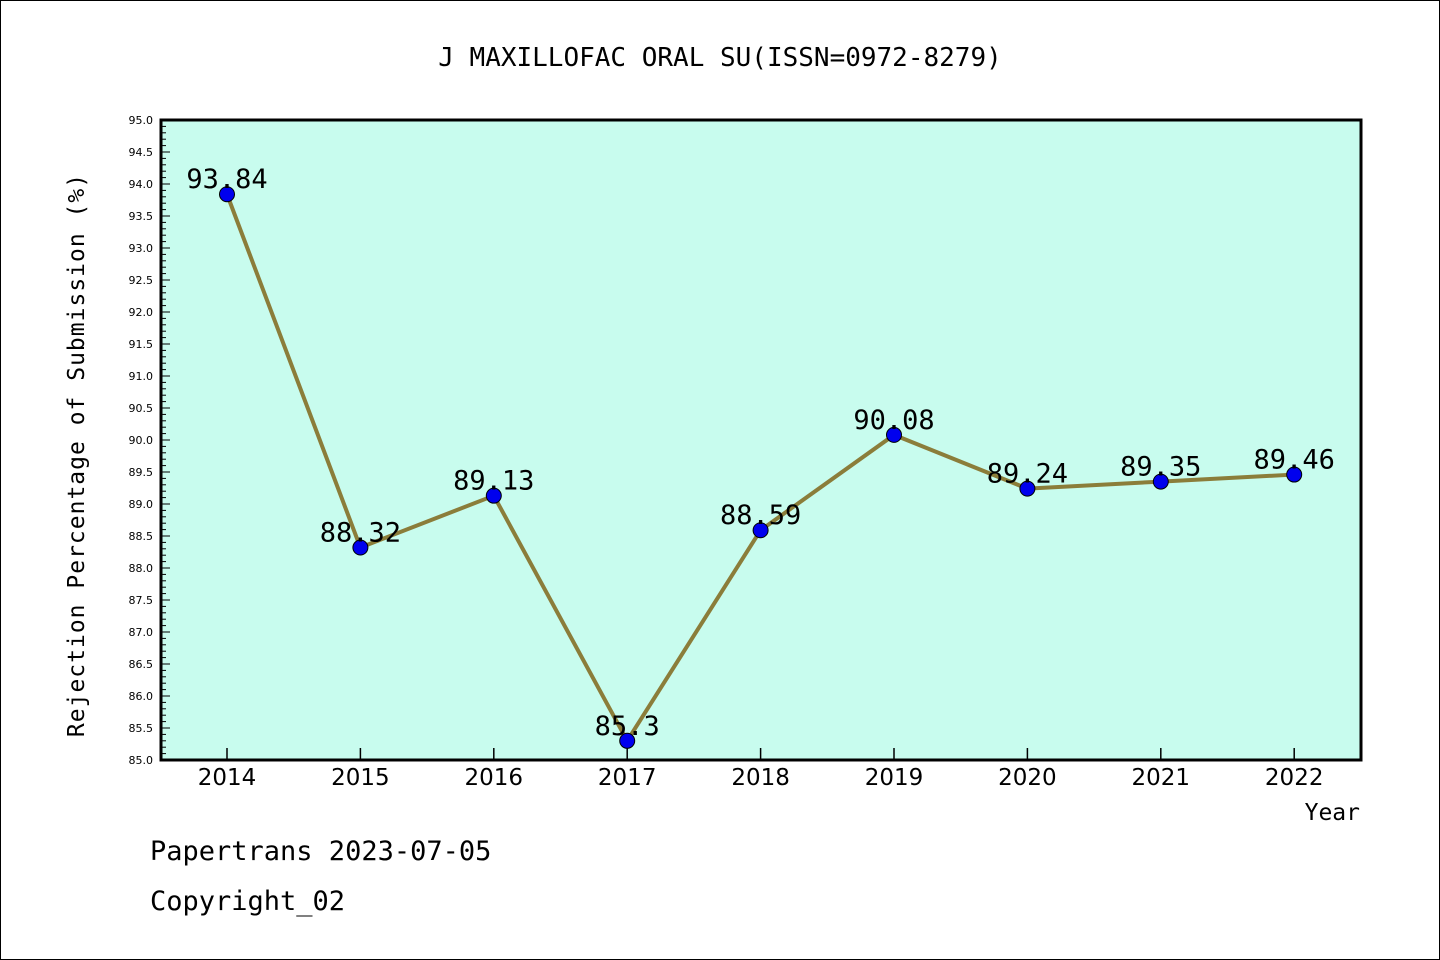 The height and width of the screenshot is (960, 1440). I want to click on data-label: 88.32, so click(360, 533).